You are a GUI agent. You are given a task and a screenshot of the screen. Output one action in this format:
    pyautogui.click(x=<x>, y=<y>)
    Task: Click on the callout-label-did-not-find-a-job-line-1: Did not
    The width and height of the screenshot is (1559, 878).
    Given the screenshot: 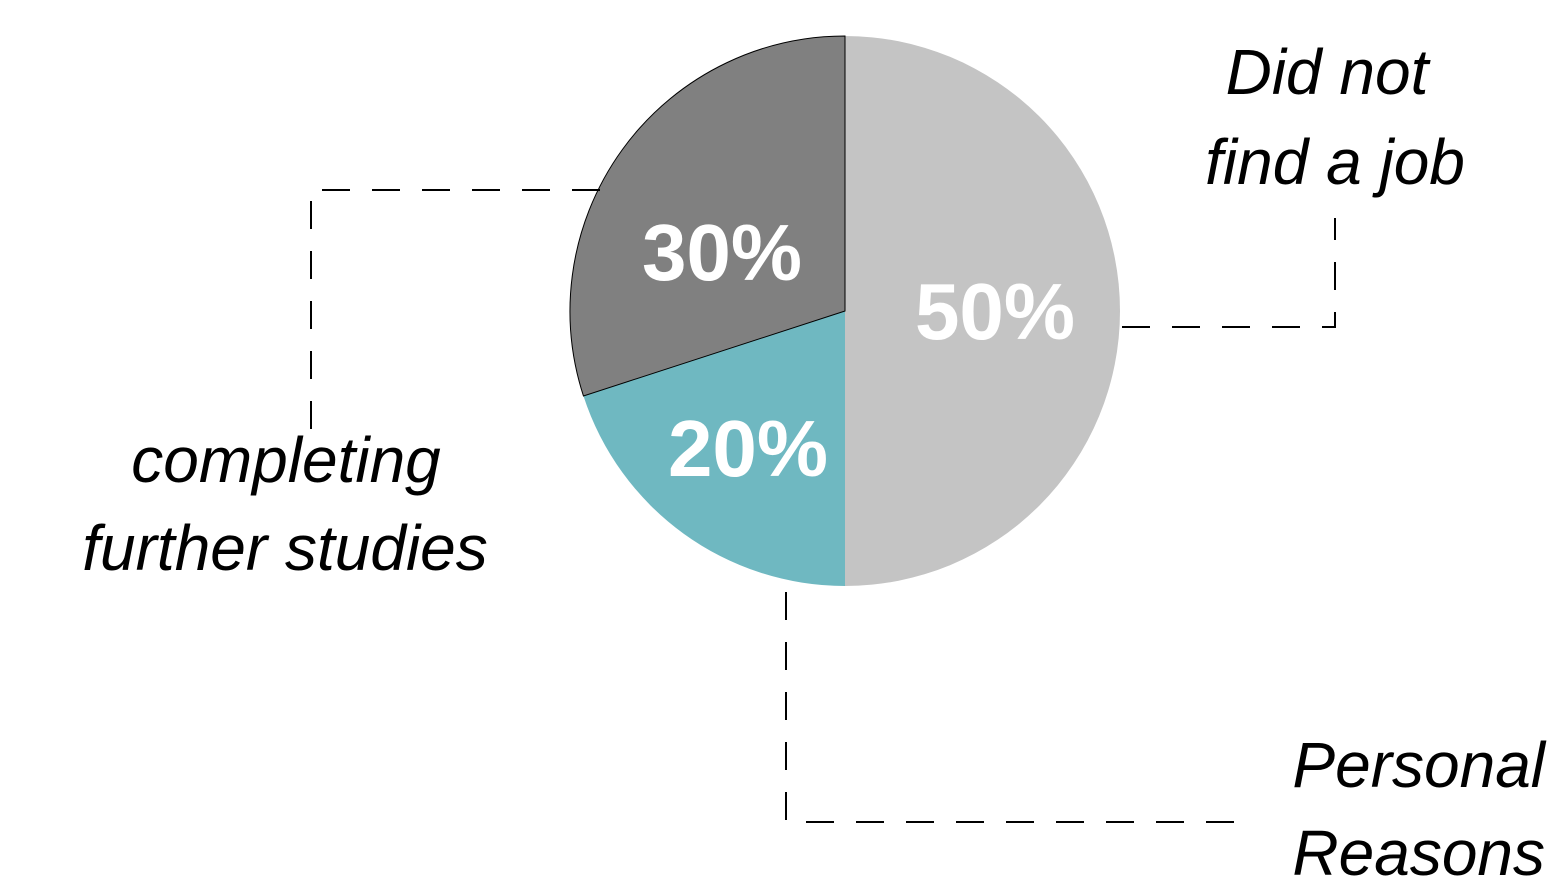 What is the action you would take?
    pyautogui.click(x=1328, y=72)
    